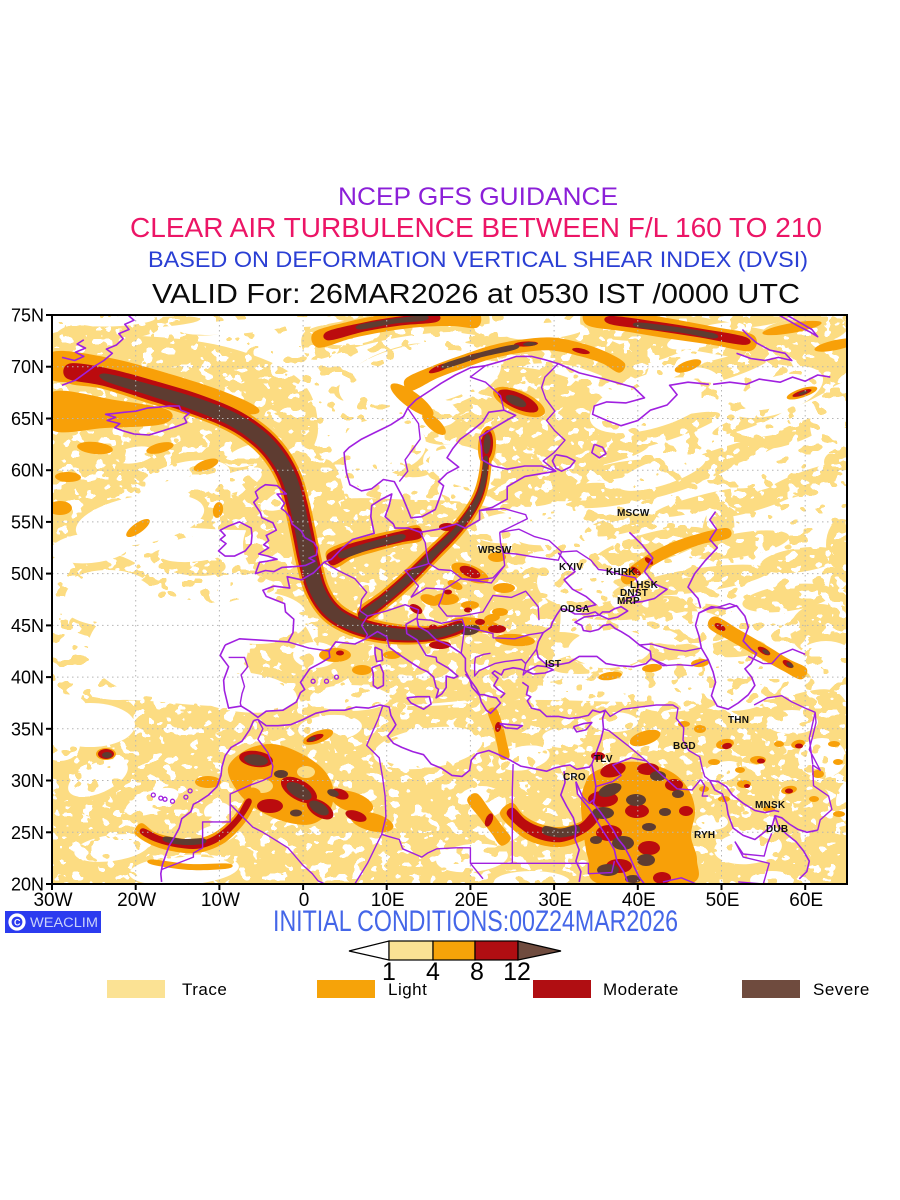  What do you see at coordinates (684, 746) in the screenshot?
I see `svg-text: BGD` at bounding box center [684, 746].